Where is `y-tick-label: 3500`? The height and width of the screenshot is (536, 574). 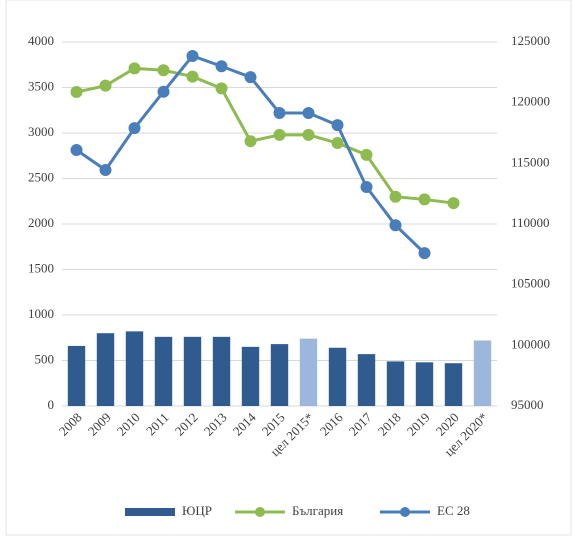 y-tick-label: 3500 is located at coordinates (41, 85).